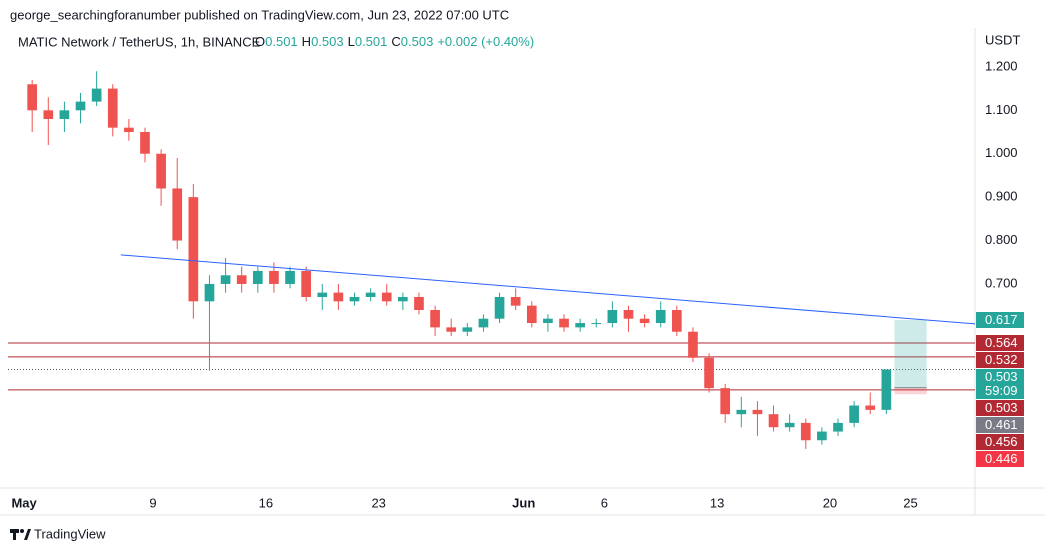 This screenshot has width=1045, height=552. Describe the element at coordinates (830, 502) in the screenshot. I see `x-tick-label: 20` at that location.